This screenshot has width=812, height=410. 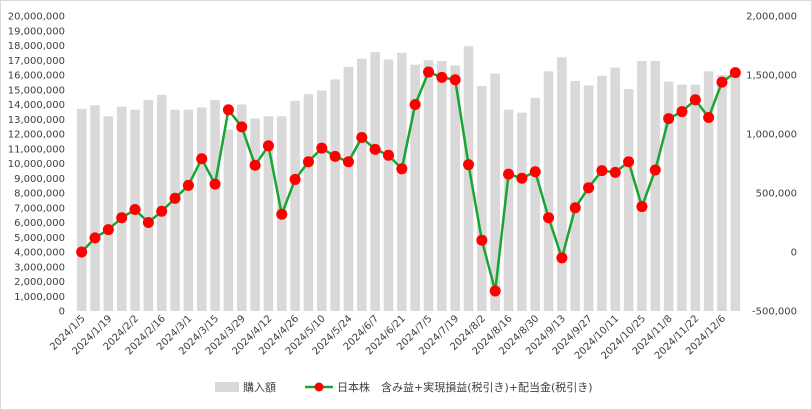 What do you see at coordinates (282, 214) in the screenshot?
I see `point-2024/4/19` at bounding box center [282, 214].